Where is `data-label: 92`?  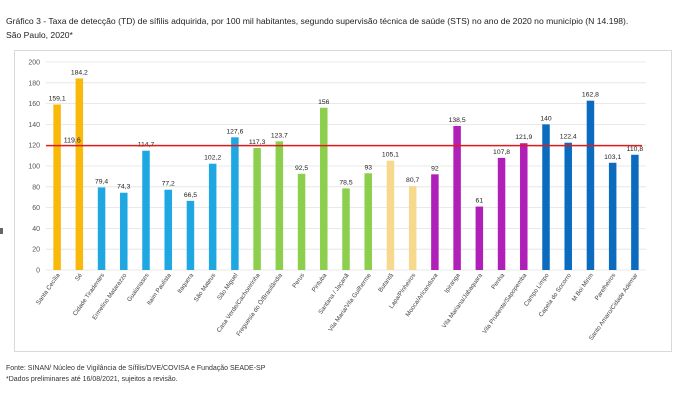 data-label: 92 is located at coordinates (435, 168).